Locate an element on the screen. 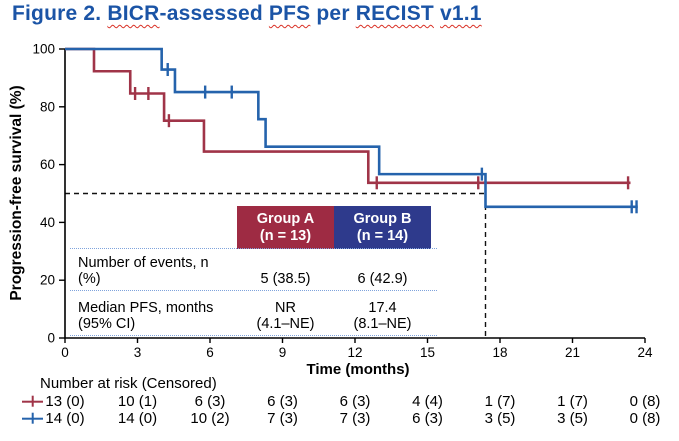  events-value-group-b: 6 (42.9) is located at coordinates (382, 269).